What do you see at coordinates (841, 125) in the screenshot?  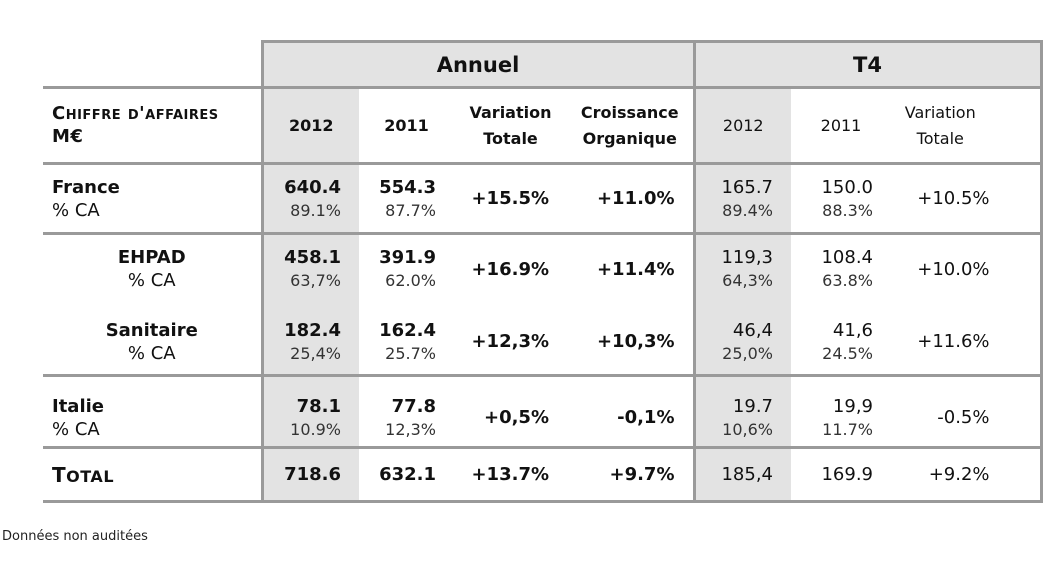 I see `col-q4-2011: 2011` at bounding box center [841, 125].